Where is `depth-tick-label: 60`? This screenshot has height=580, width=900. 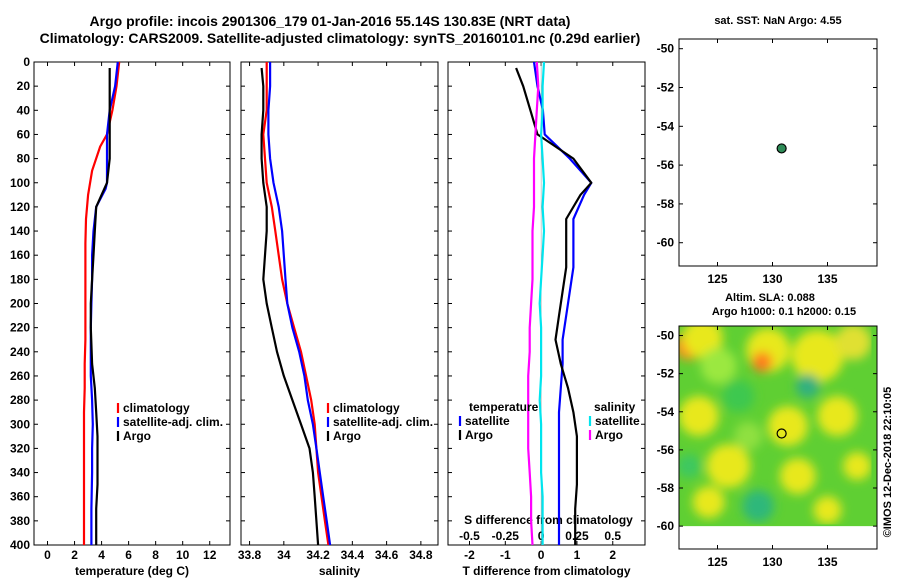
depth-tick-label: 60 is located at coordinates (24, 134).